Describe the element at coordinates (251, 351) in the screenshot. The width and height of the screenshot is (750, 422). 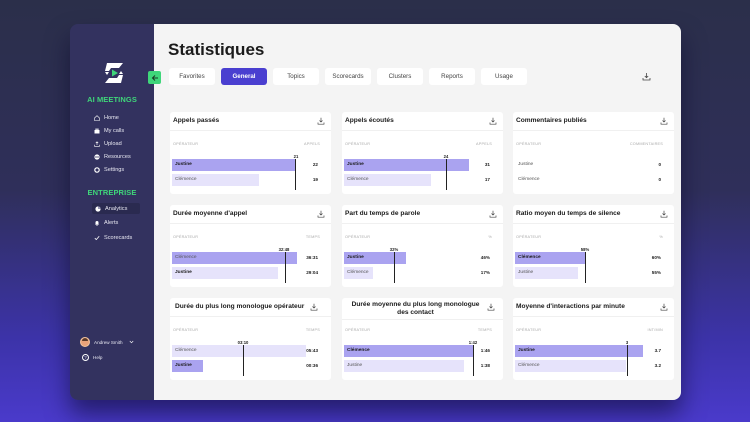
I see `table-row: Clémence 05:43` at that location.